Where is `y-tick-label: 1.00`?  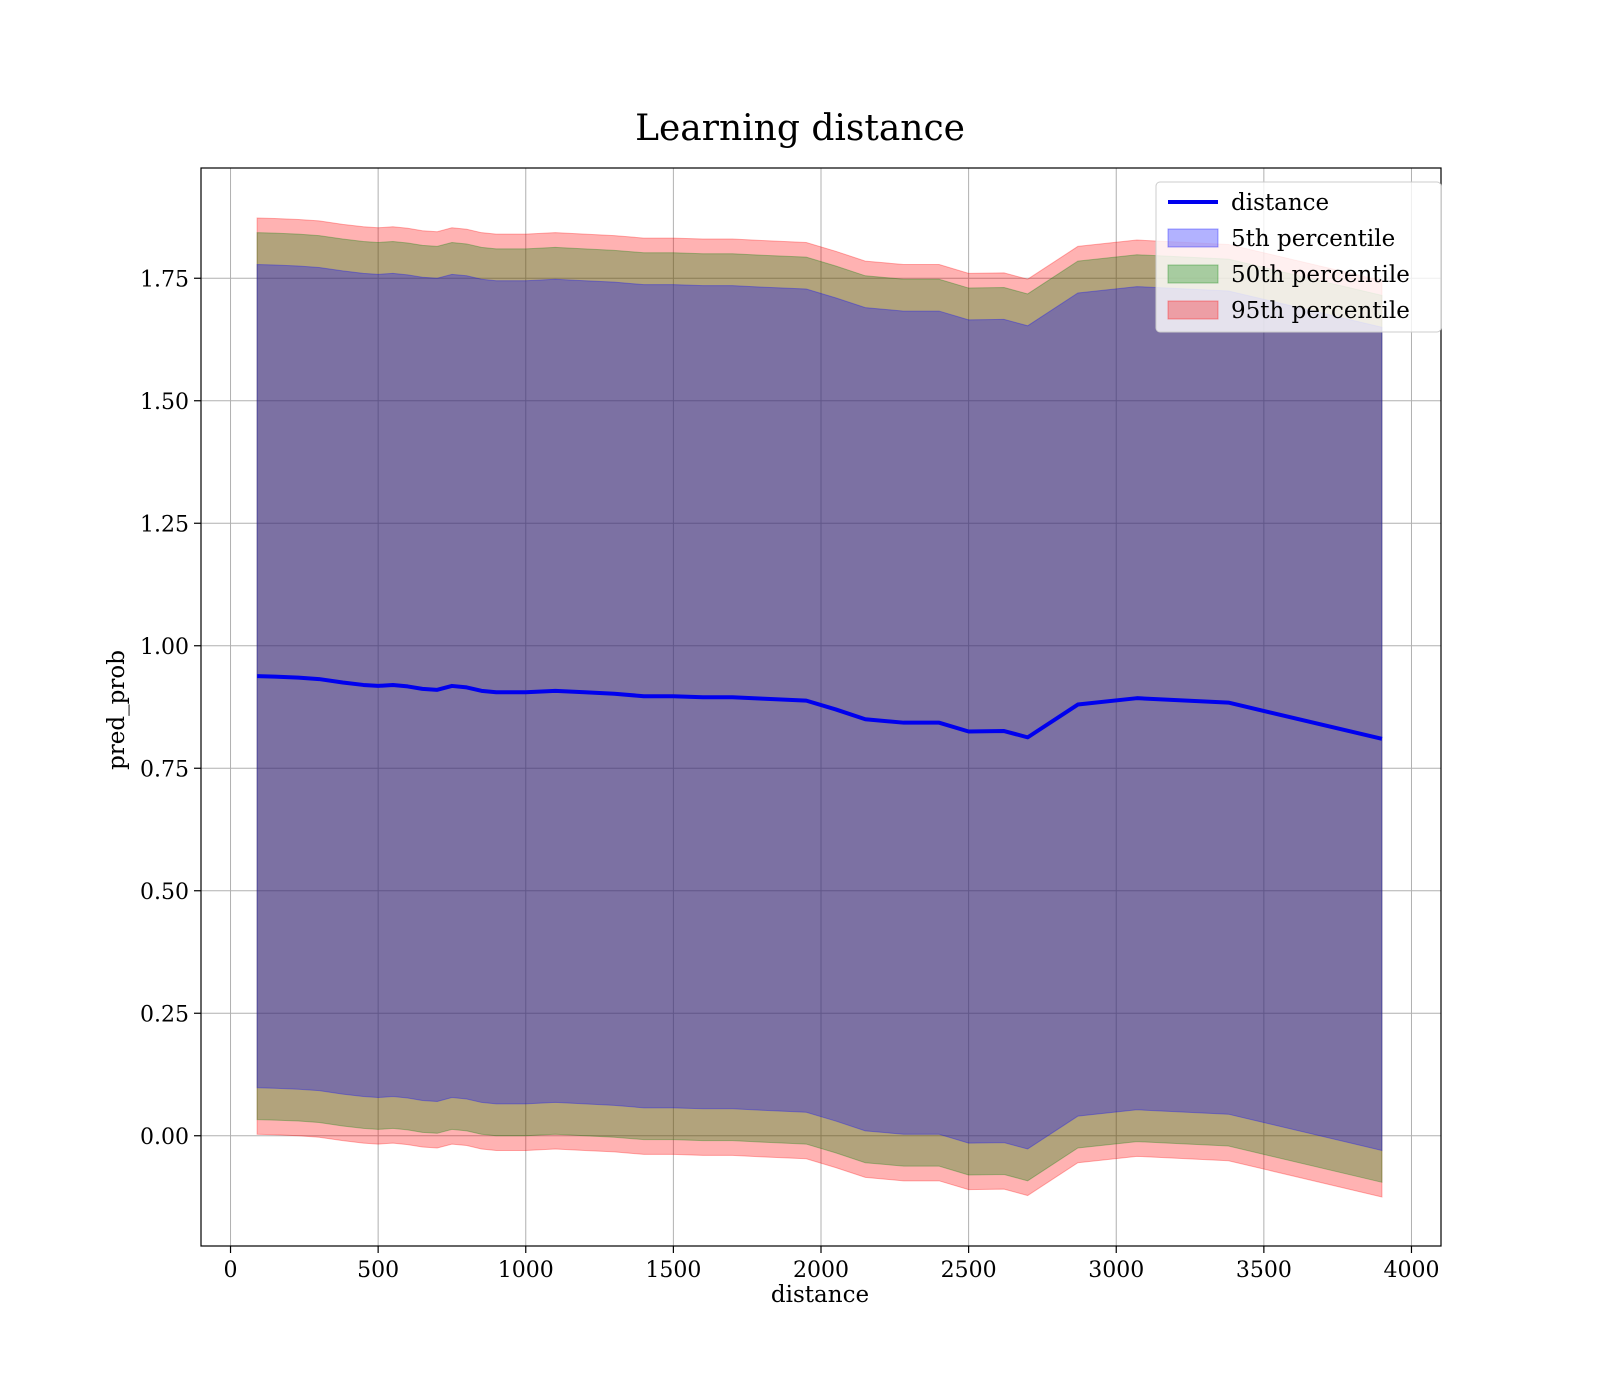
y-tick-label: 1.00 is located at coordinates (164, 647).